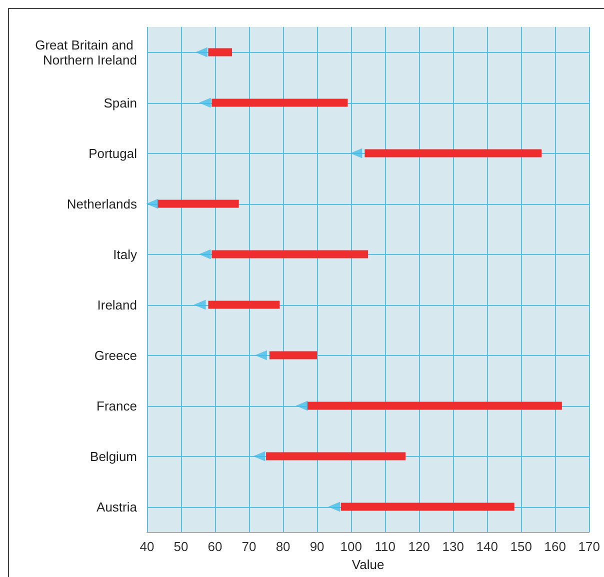 Image resolution: width=604 pixels, height=577 pixels. I want to click on y-tick-label: Netherlands, so click(102, 204).